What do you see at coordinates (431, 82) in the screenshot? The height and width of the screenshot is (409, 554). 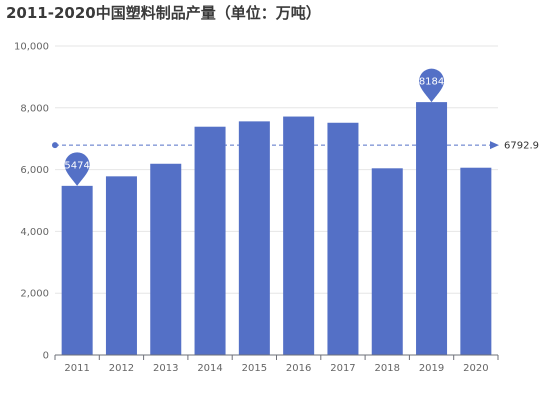 I see `marker-label: 8184` at bounding box center [431, 82].